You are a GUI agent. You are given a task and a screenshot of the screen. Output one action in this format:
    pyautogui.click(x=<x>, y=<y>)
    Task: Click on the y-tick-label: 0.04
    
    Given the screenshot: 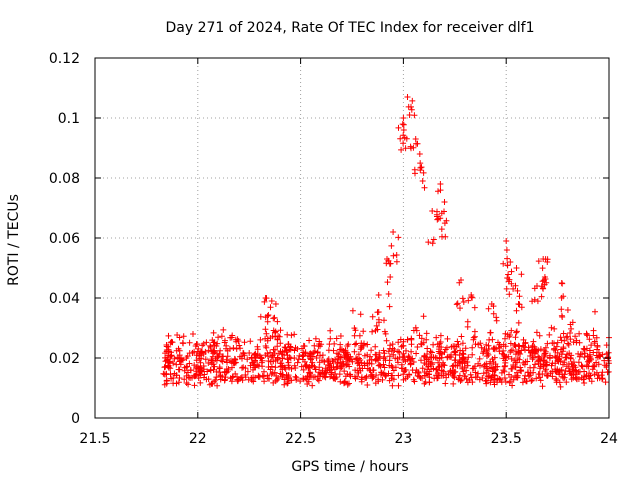 What is the action you would take?
    pyautogui.click(x=64, y=299)
    